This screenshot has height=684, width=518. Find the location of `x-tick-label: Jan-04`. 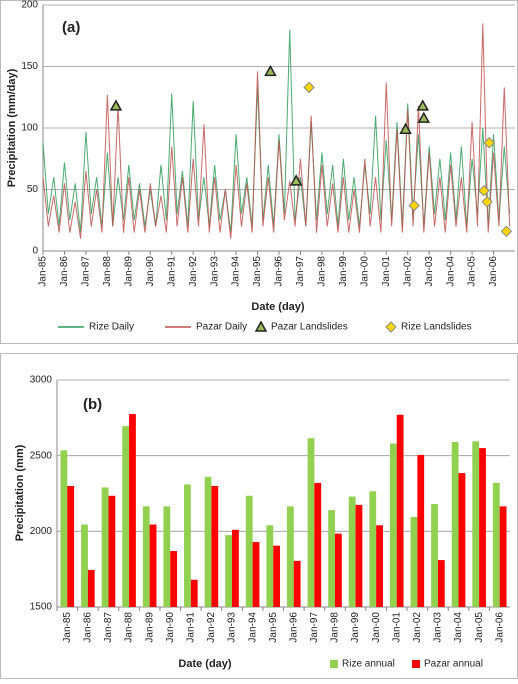

x-tick-label: Jan-04 is located at coordinates (458, 627).